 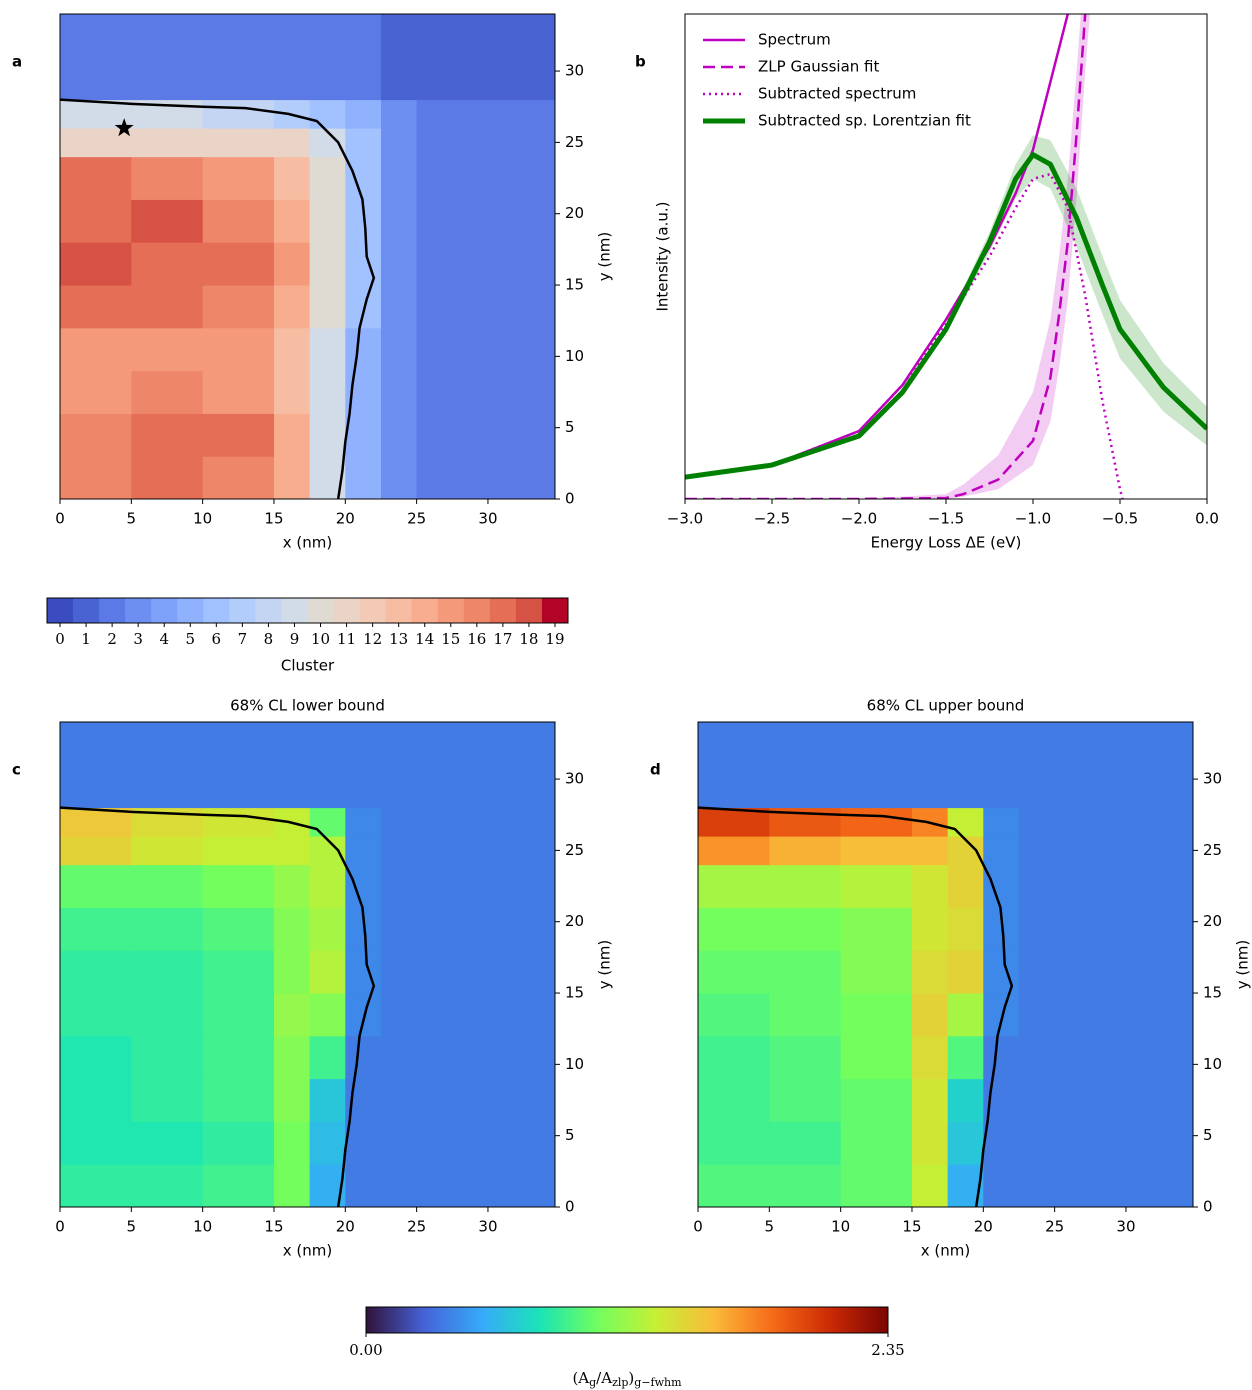 What do you see at coordinates (1120, 519) in the screenshot?
I see `x-tick-label: −0.5` at bounding box center [1120, 519].